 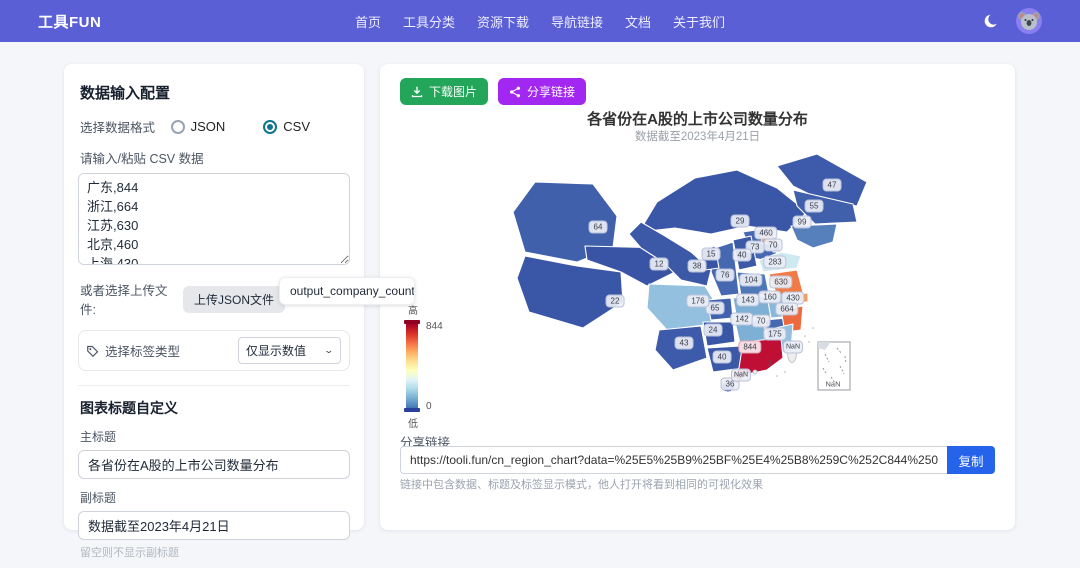 What do you see at coordinates (673, 460) in the screenshot?
I see `share-url-input` at bounding box center [673, 460].